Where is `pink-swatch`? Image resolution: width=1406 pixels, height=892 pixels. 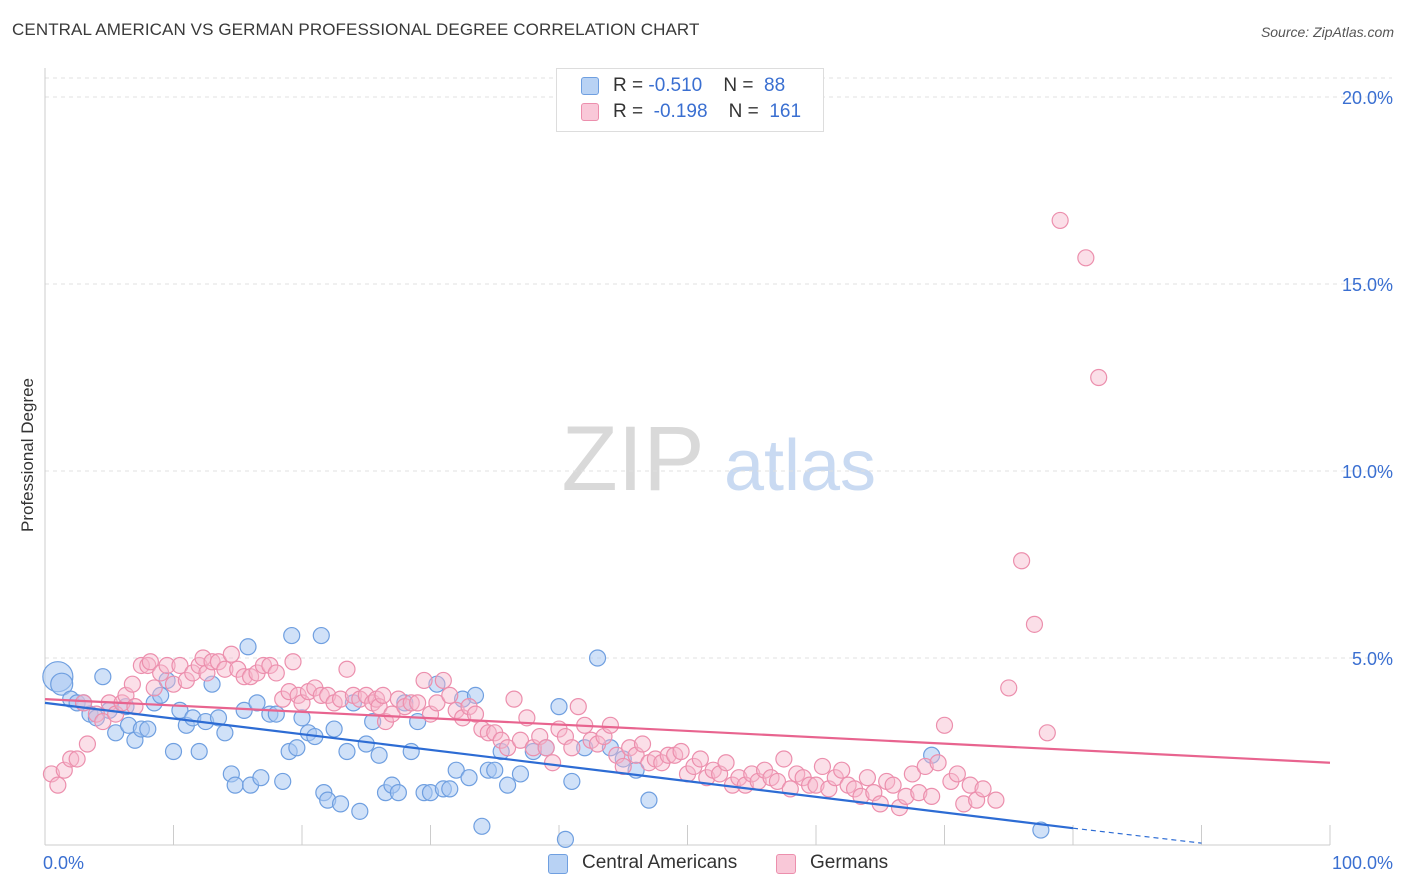 pink-swatch is located at coordinates (590, 112).